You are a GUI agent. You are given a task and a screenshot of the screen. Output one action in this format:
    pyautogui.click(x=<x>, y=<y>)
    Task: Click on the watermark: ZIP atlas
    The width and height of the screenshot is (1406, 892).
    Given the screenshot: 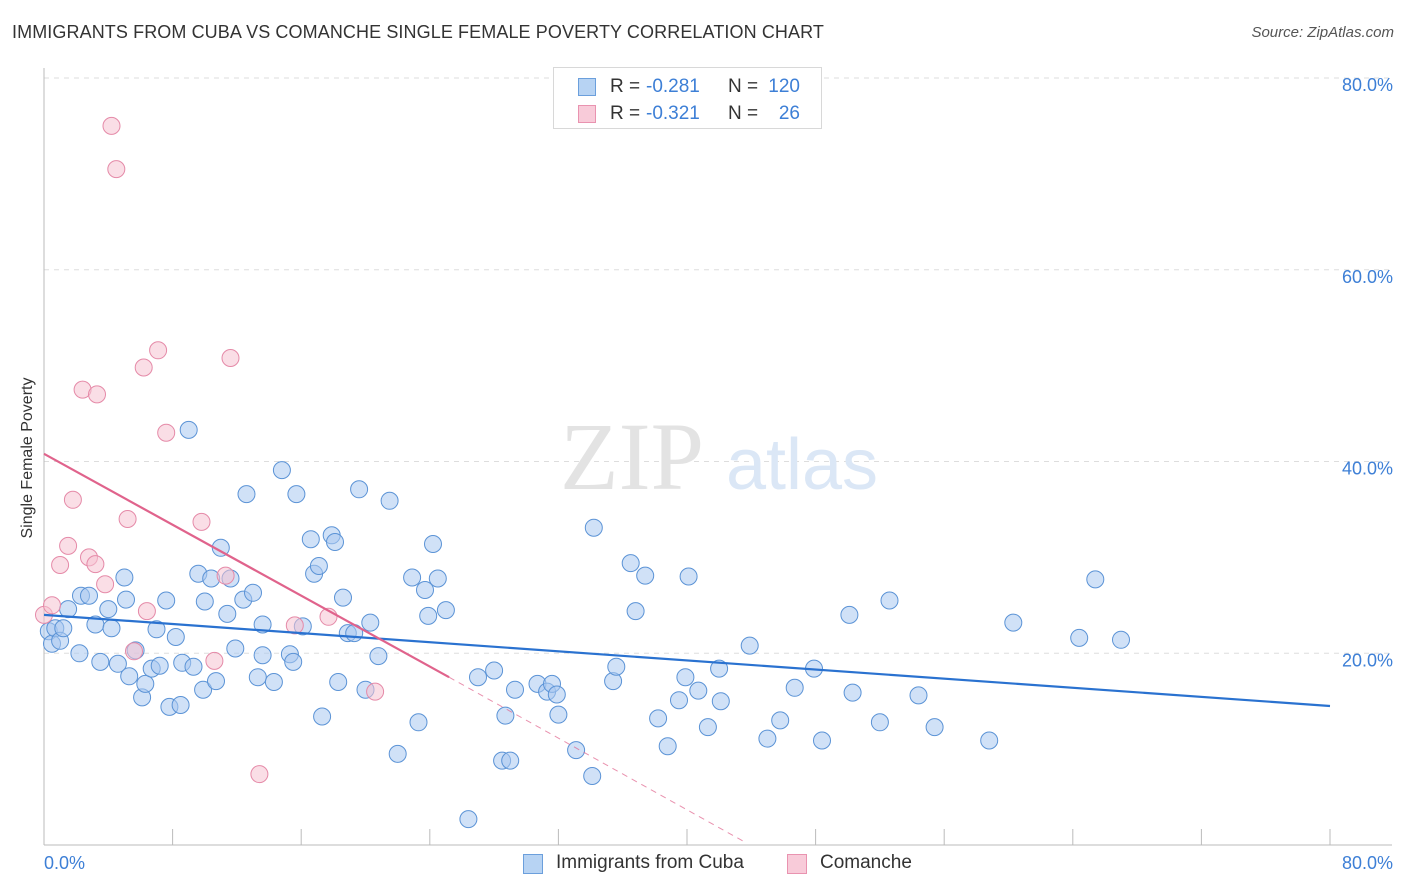 What is the action you would take?
    pyautogui.click(x=719, y=456)
    